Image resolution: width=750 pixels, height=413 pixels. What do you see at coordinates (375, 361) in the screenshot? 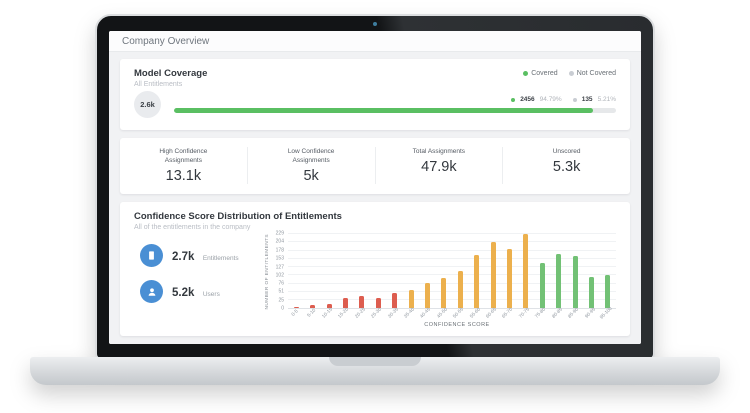
I see `laptop-base-notch` at bounding box center [375, 361].